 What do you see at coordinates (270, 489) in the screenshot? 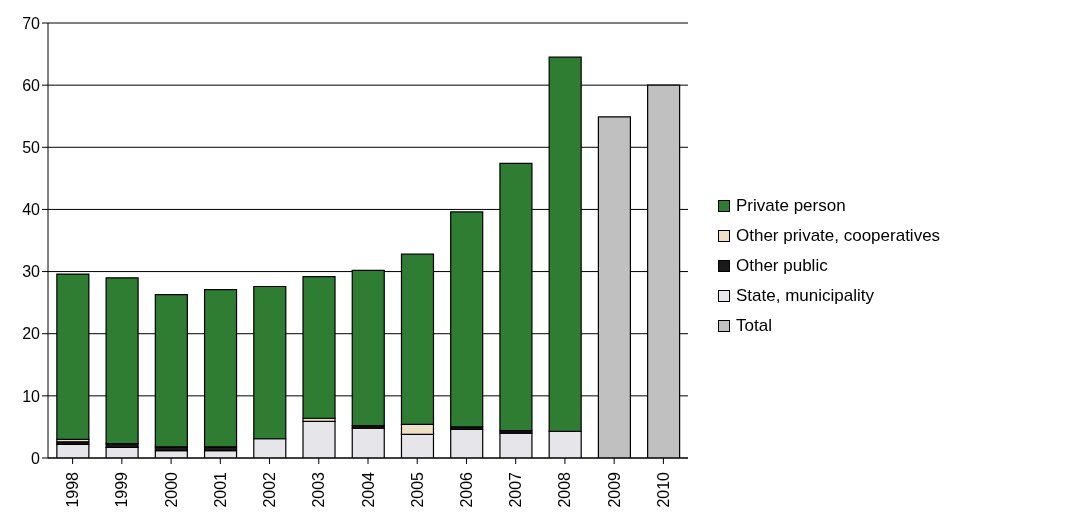
I see `x-tick-label: 2002` at bounding box center [270, 489].